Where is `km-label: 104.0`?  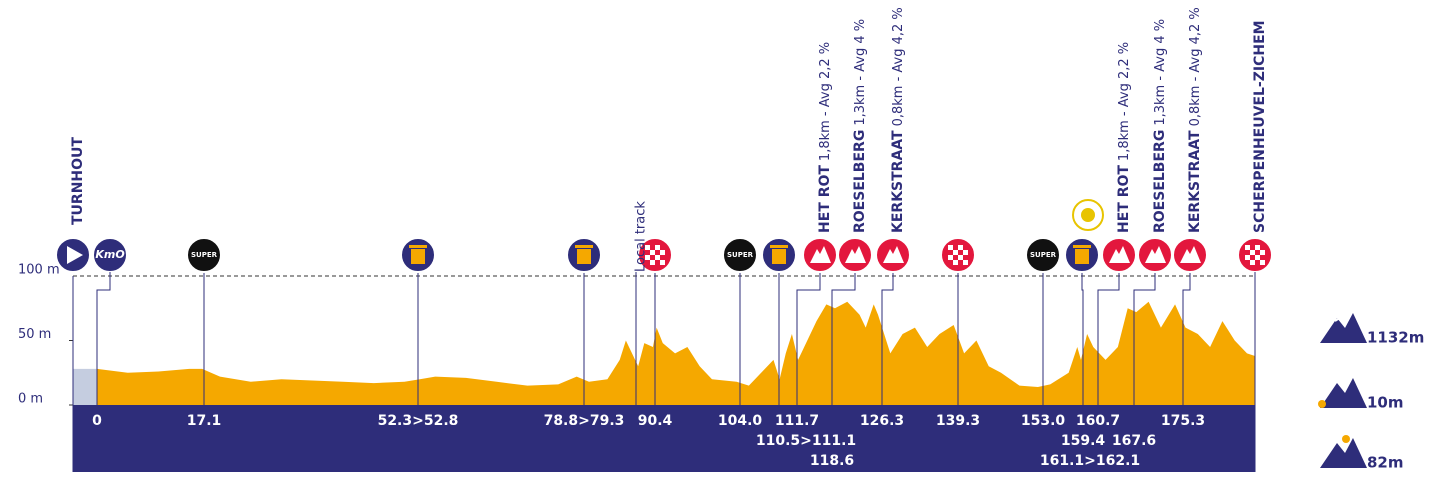
km-label: 104.0 is located at coordinates (740, 421).